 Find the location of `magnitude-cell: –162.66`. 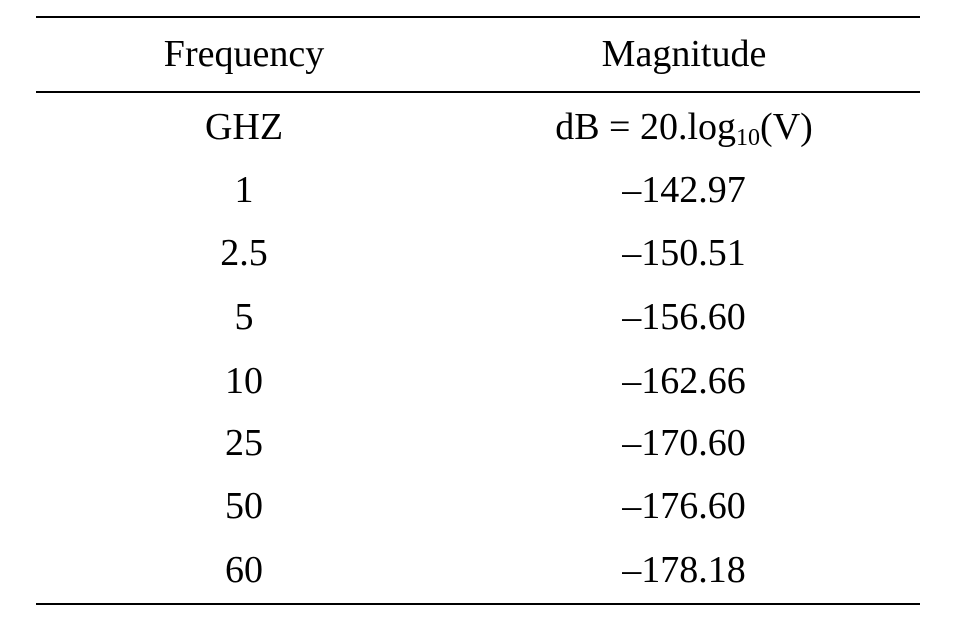

magnitude-cell: –162.66 is located at coordinates (684, 381).